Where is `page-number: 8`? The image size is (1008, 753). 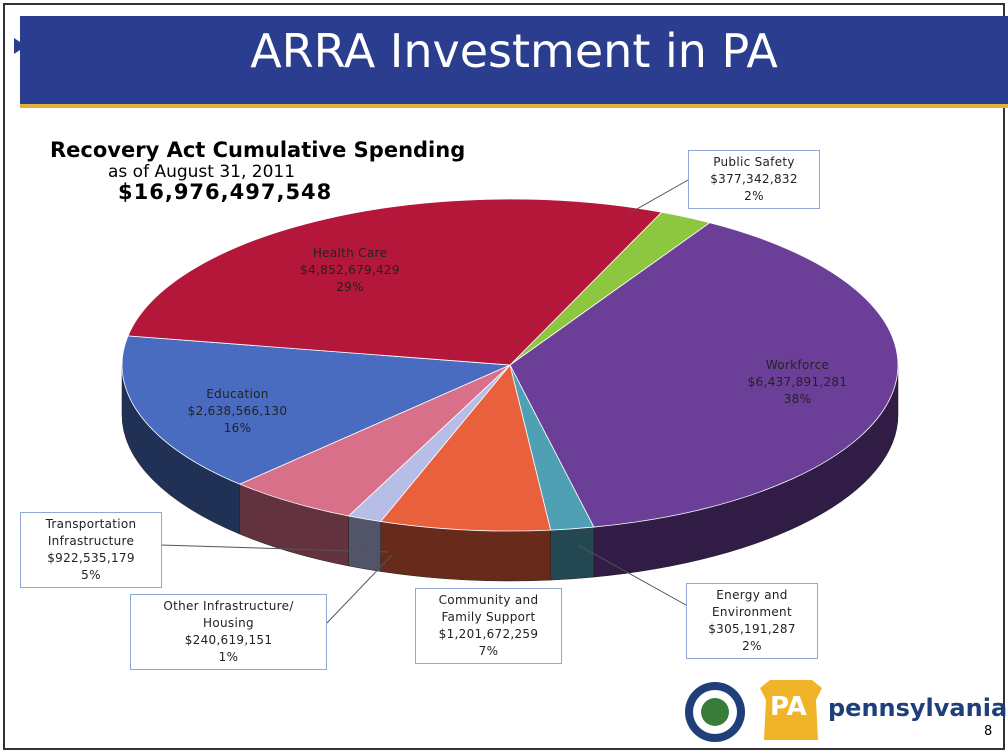
page-number: 8 is located at coordinates (988, 731).